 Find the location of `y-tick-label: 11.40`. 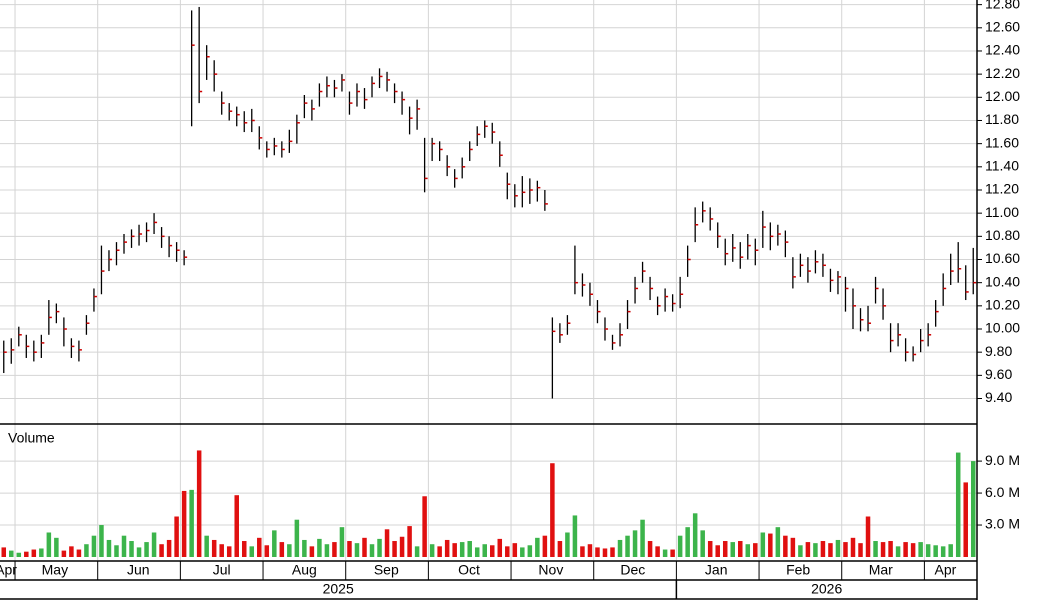

y-tick-label: 11.40 is located at coordinates (1002, 166).